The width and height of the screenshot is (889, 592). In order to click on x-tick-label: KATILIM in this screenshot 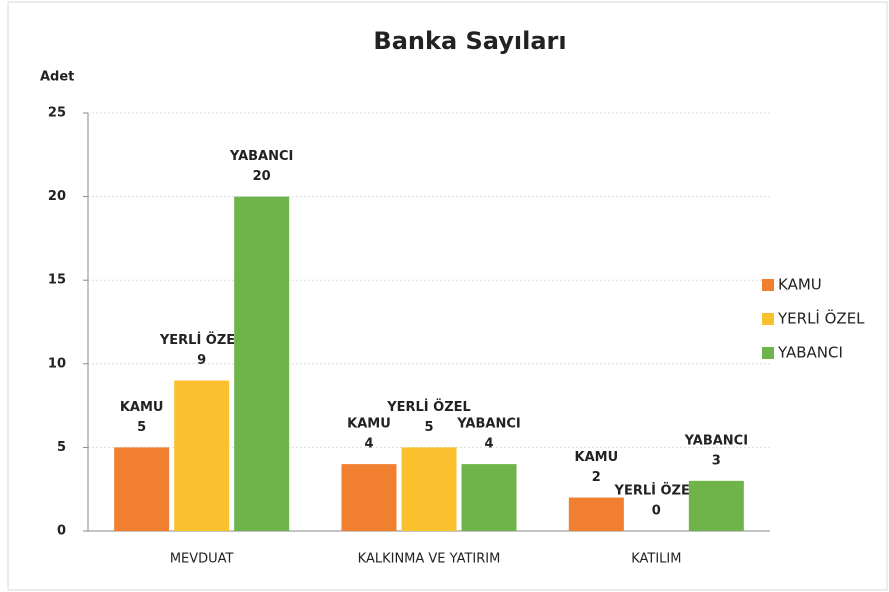, I will do `click(656, 559)`.